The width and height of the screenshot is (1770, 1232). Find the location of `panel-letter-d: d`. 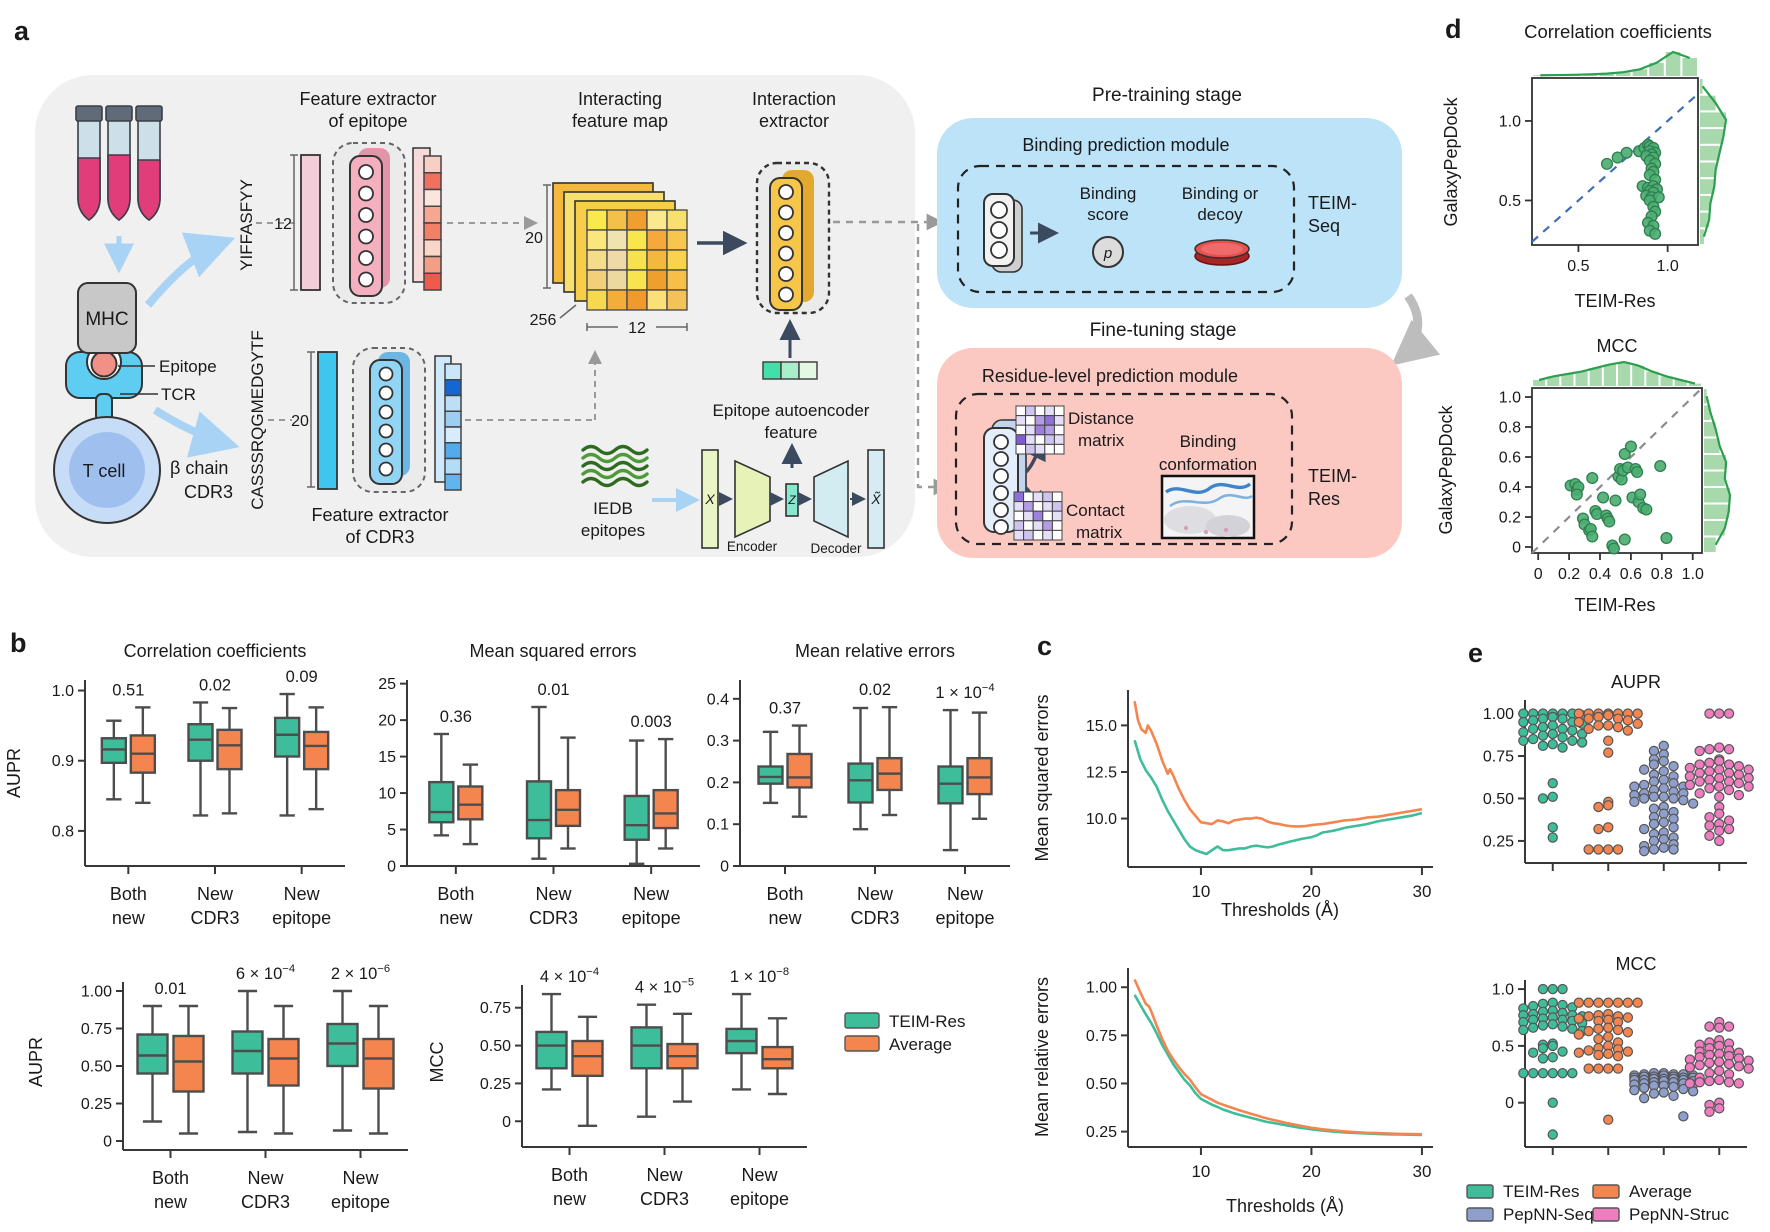

panel-letter-d: d is located at coordinates (1453, 29).